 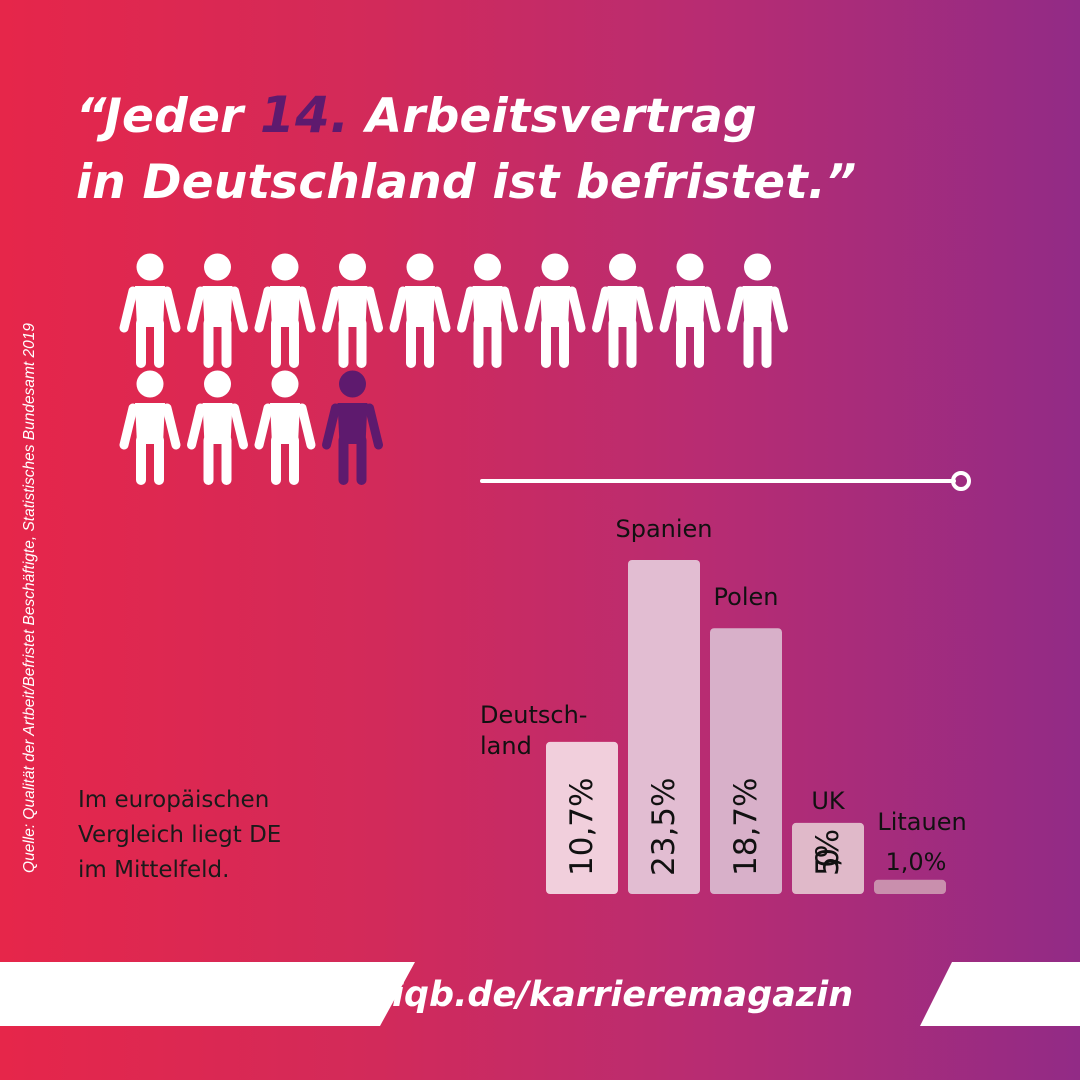 What do you see at coordinates (506, 746) in the screenshot?
I see `category-label: land` at bounding box center [506, 746].